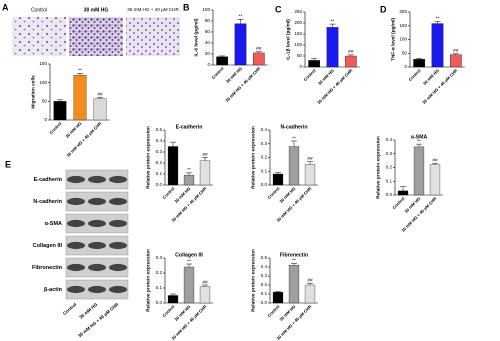 This screenshot has width=500, height=341. What do you see at coordinates (186, 7) in the screenshot?
I see `panel-letter: B` at bounding box center [186, 7].